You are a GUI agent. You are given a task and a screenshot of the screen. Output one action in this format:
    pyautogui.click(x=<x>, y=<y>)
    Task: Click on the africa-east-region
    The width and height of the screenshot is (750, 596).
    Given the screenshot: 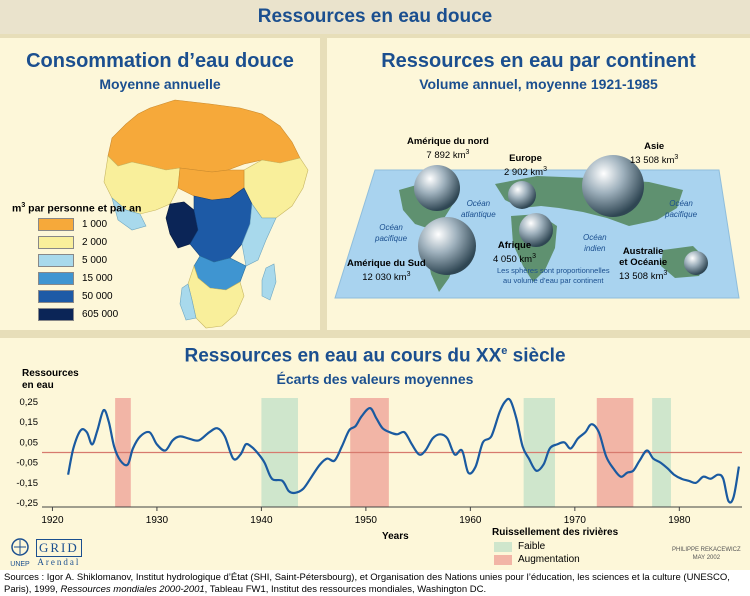 What is the action you would take?
    pyautogui.click(x=259, y=235)
    